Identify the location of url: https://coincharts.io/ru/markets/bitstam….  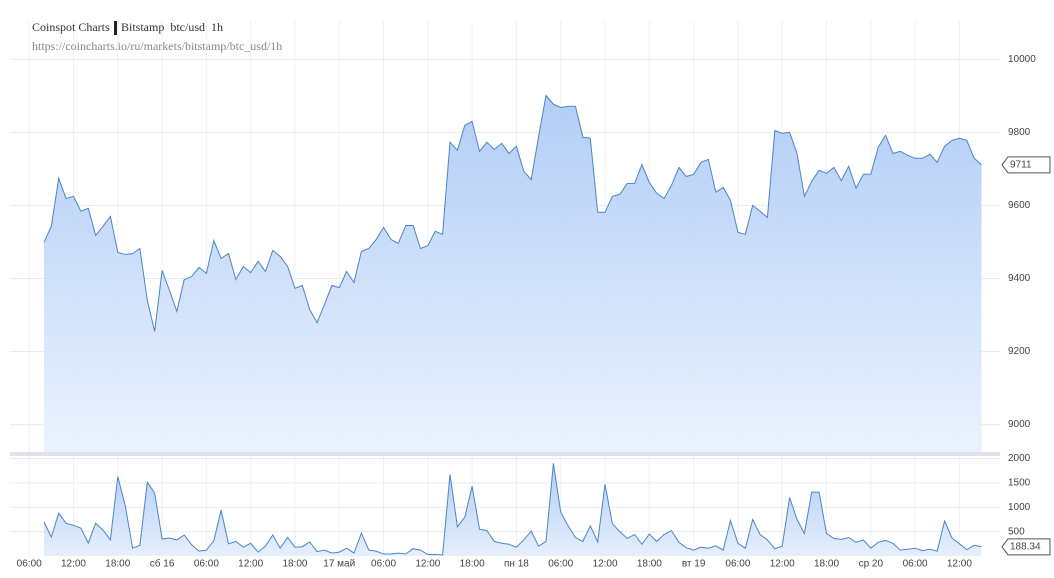
(157, 46).